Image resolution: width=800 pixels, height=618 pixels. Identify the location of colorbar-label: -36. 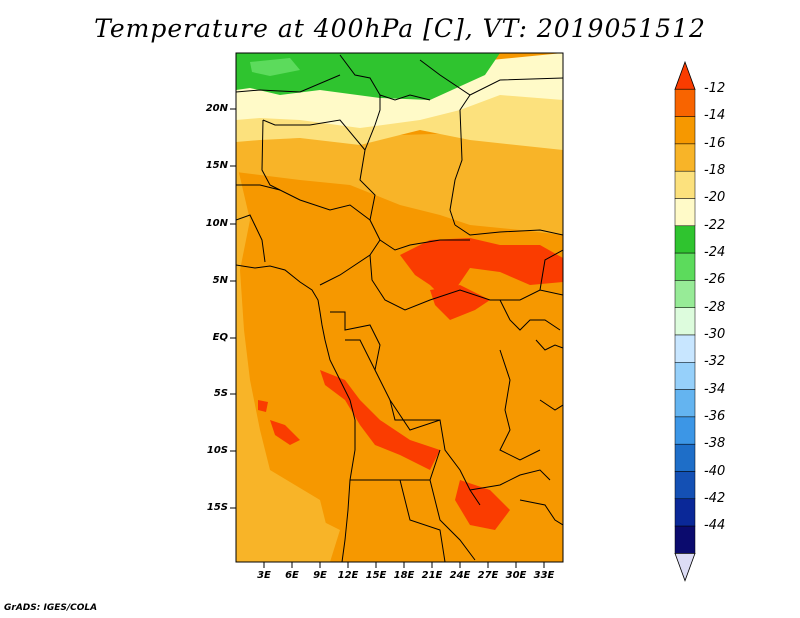
(715, 416).